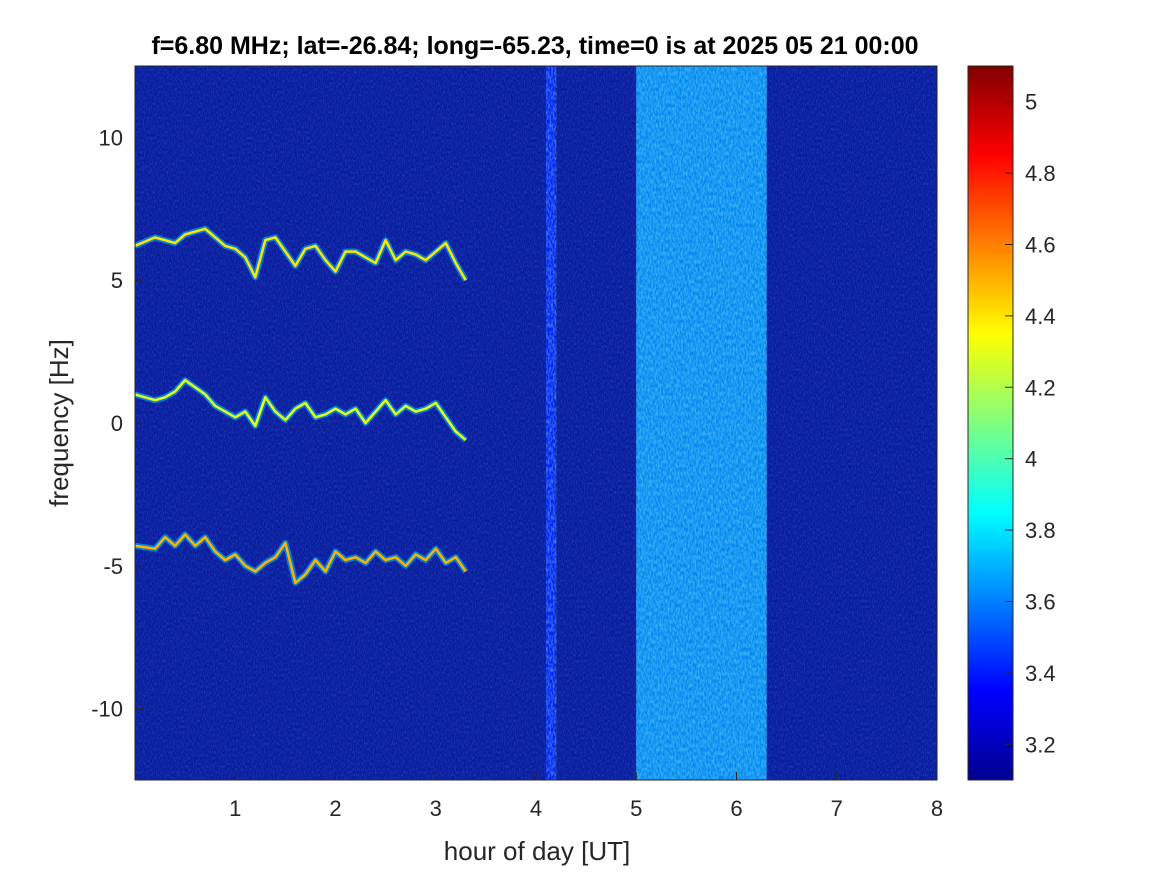  What do you see at coordinates (1040, 245) in the screenshot?
I see `colorbar-tick-label: 4.6` at bounding box center [1040, 245].